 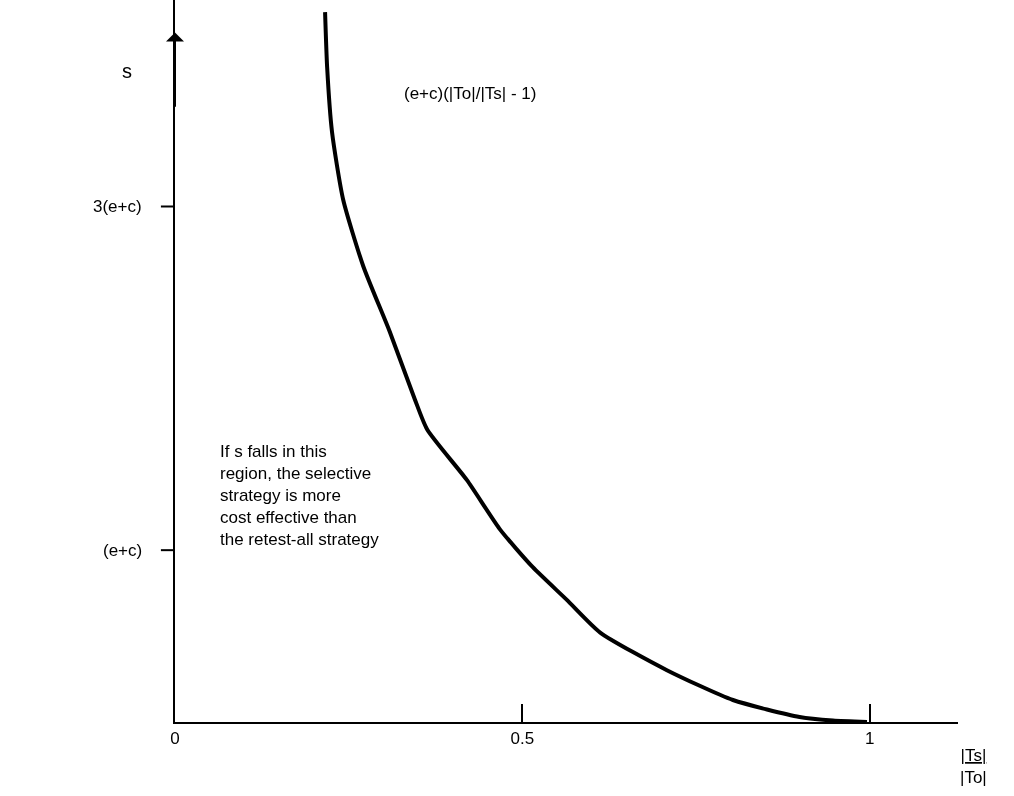 What do you see at coordinates (117, 206) in the screenshot?
I see `text: 3(e+c)` at bounding box center [117, 206].